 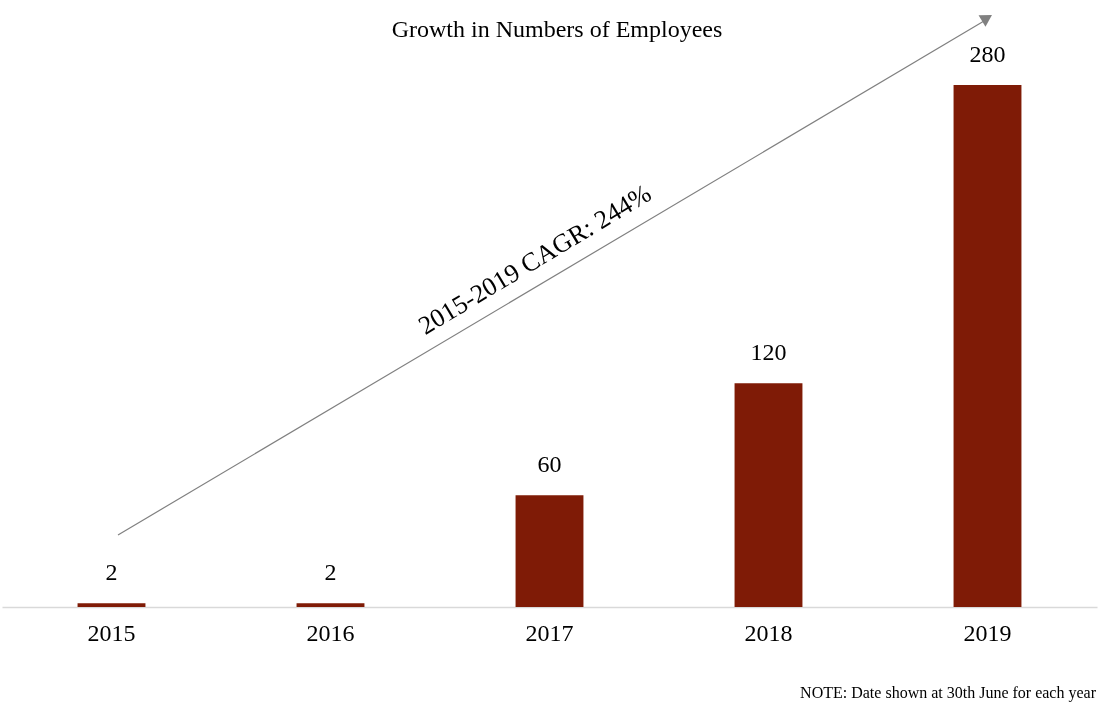 What do you see at coordinates (768, 352) in the screenshot?
I see `data-label: 120` at bounding box center [768, 352].